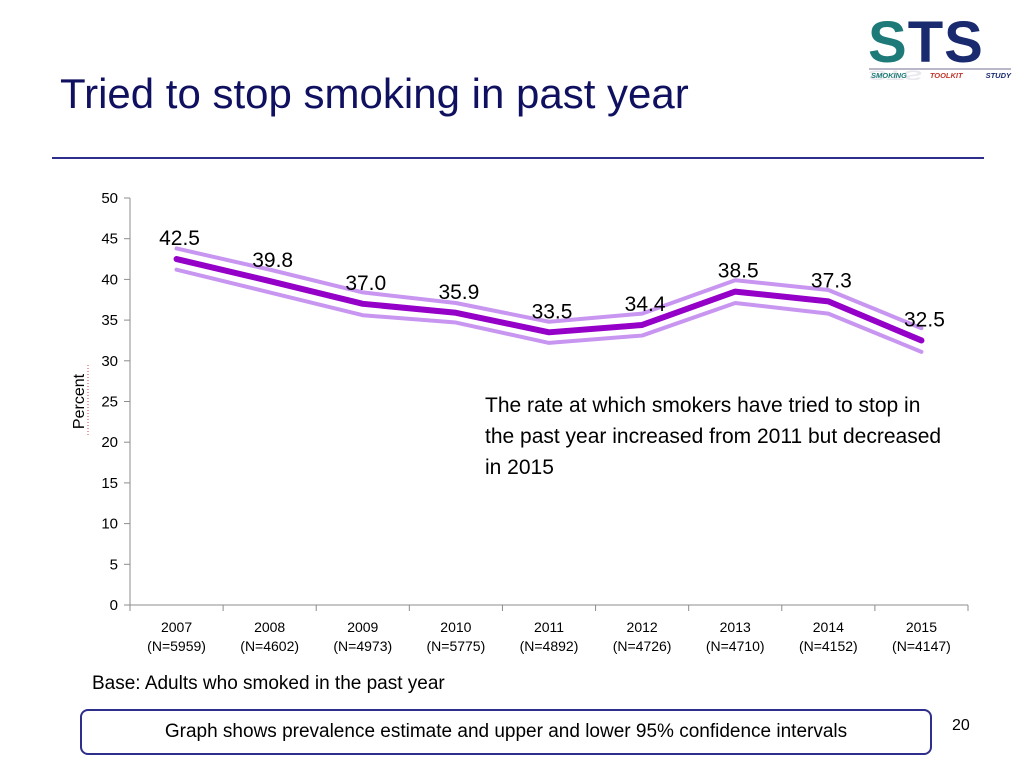 The width and height of the screenshot is (1034, 778). Describe the element at coordinates (109, 320) in the screenshot. I see `y-tick-label: 35` at that location.